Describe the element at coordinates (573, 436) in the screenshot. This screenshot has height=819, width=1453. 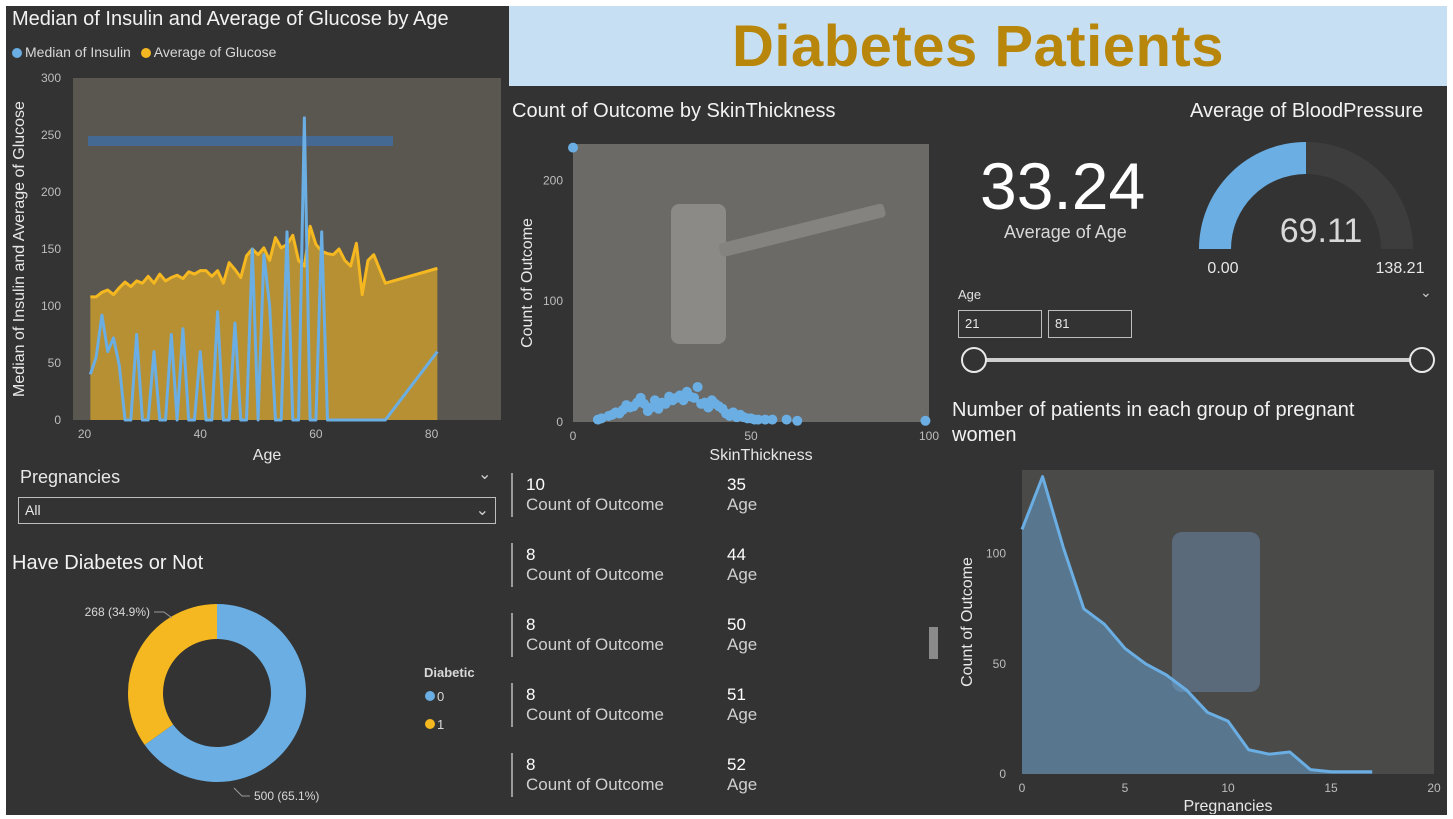
I see `x-tick-label: 0` at that location.